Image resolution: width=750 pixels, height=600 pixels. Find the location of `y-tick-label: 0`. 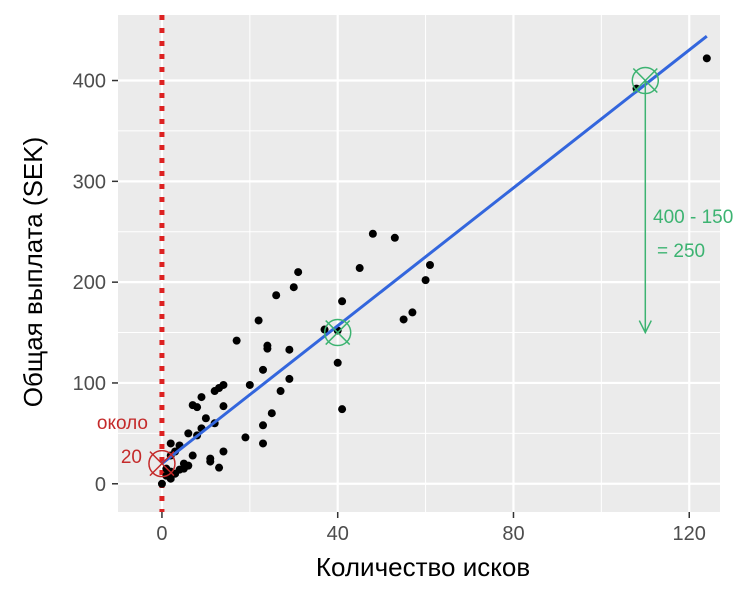

y-tick-label: 0 is located at coordinates (100, 485).